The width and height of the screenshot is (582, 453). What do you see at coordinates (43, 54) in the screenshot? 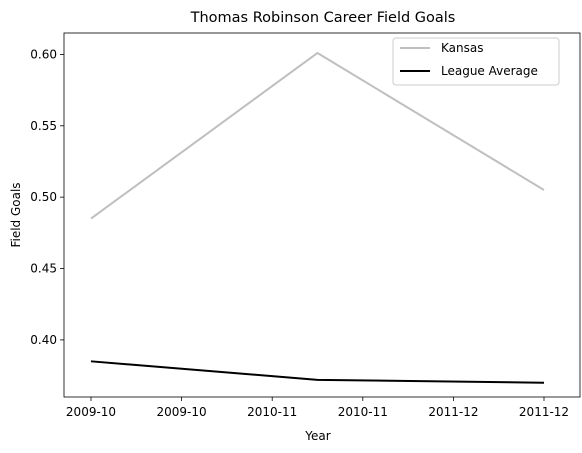
I see `y-tick-label: 0.60` at bounding box center [43, 54].